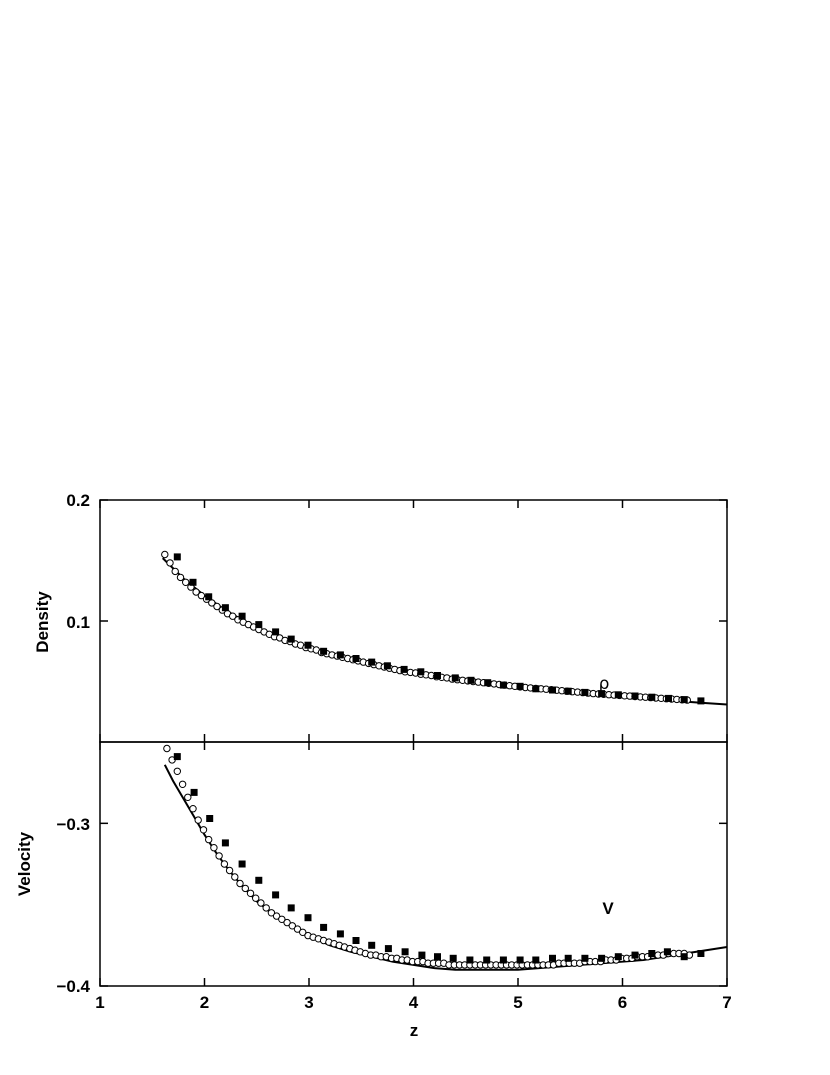 The width and height of the screenshot is (830, 1075). Describe the element at coordinates (78, 561) in the screenshot. I see `density-y-tick-labels: 0.2 0.1` at that location.